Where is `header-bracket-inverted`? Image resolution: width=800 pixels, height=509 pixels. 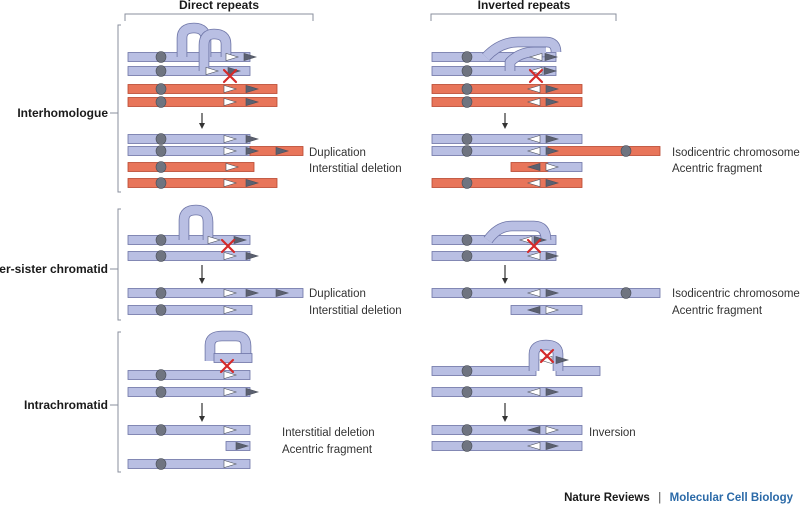
header-bracket-inverted is located at coordinates (523, 17).